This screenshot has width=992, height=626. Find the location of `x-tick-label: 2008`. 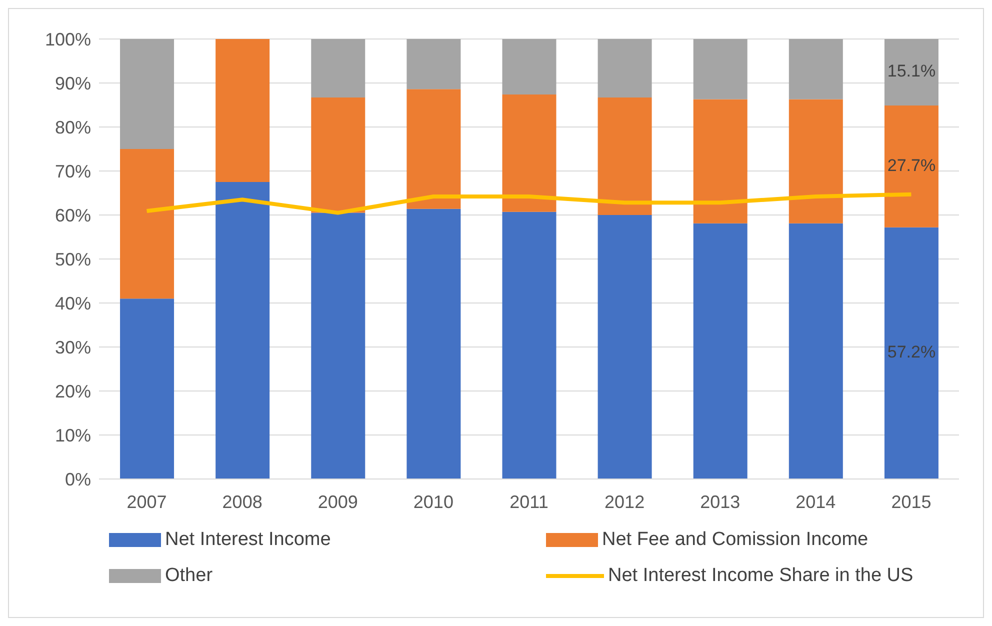

x-tick-label: 2008 is located at coordinates (242, 502).